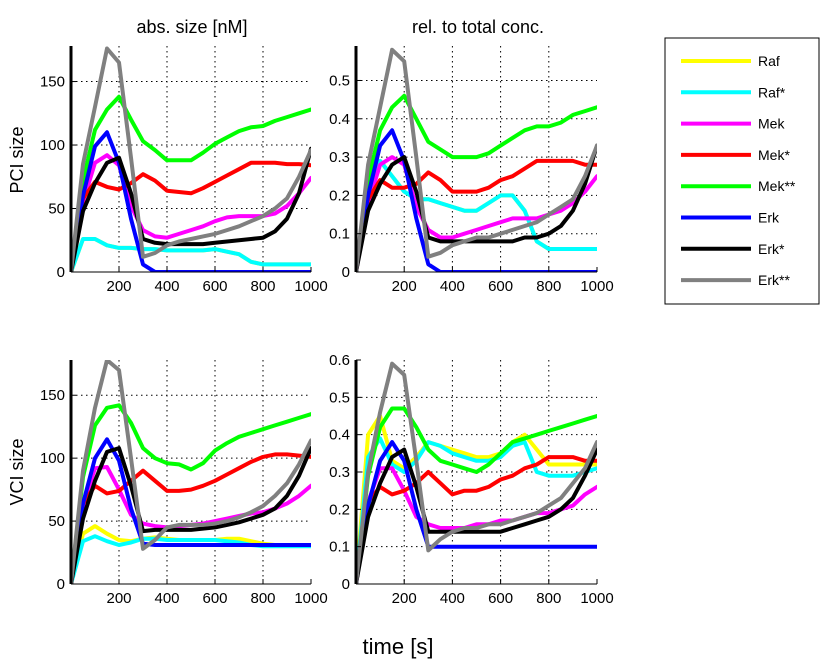 The width and height of the screenshot is (830, 661). Describe the element at coordinates (398, 646) in the screenshot. I see `x-axis-label: time [s]` at that location.